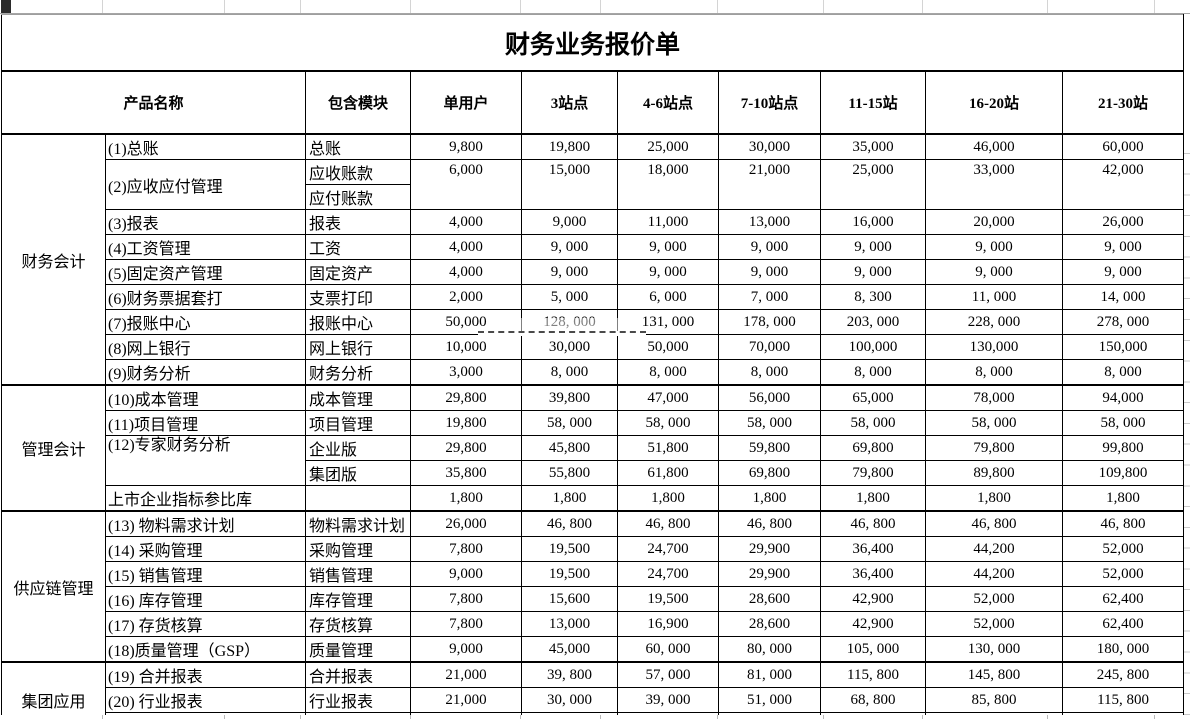 The height and width of the screenshot is (719, 1190). What do you see at coordinates (205, 247) in the screenshot?
I see `product-name-cell: (4)工资管理` at bounding box center [205, 247].